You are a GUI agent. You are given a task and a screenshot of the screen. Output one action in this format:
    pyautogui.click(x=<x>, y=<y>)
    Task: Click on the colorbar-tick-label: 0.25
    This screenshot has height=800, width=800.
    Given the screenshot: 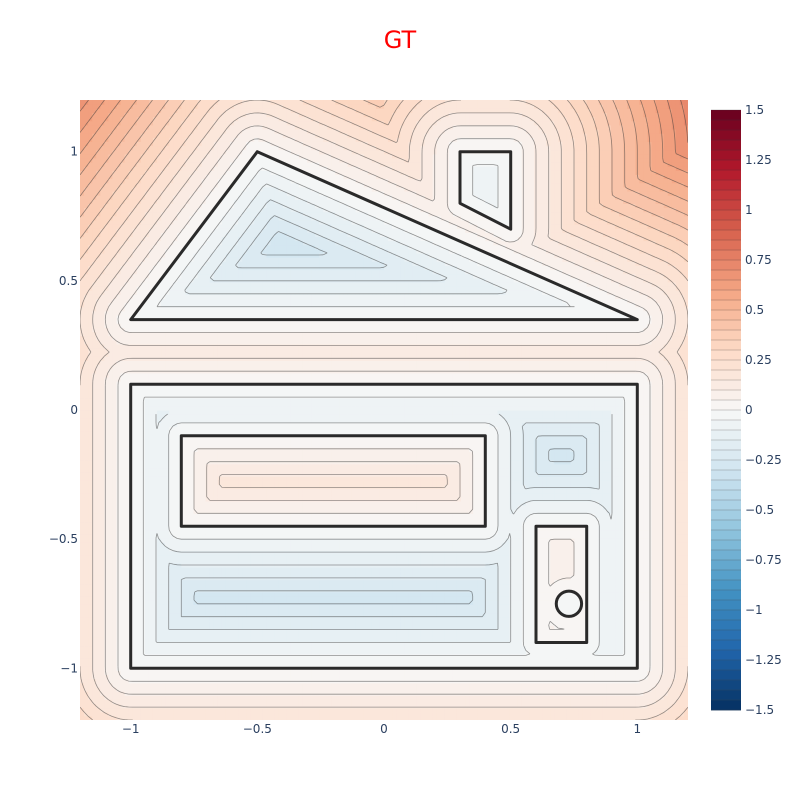 What is the action you would take?
    pyautogui.click(x=758, y=360)
    